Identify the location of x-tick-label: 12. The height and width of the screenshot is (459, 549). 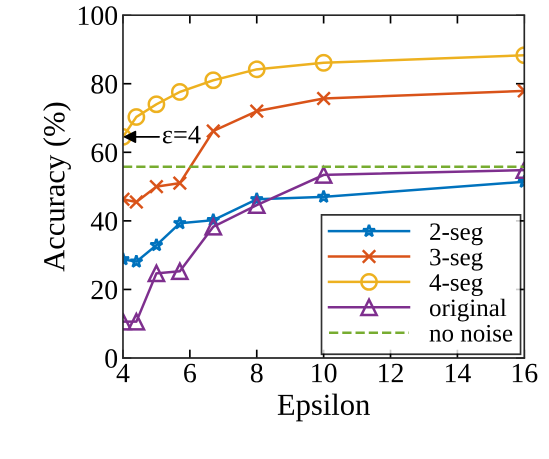
(391, 373).